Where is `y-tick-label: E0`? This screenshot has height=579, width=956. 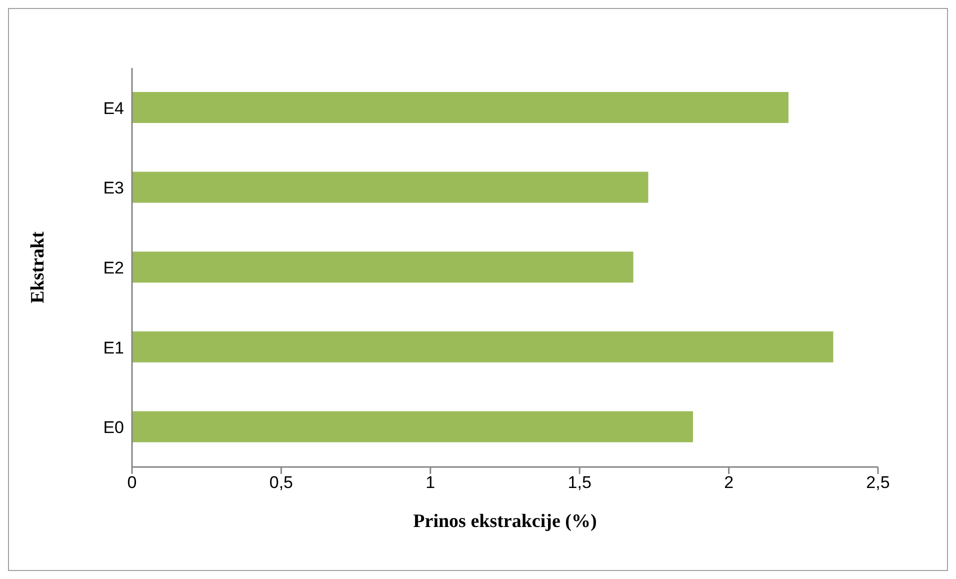 y-tick-label: E0 is located at coordinates (113, 428).